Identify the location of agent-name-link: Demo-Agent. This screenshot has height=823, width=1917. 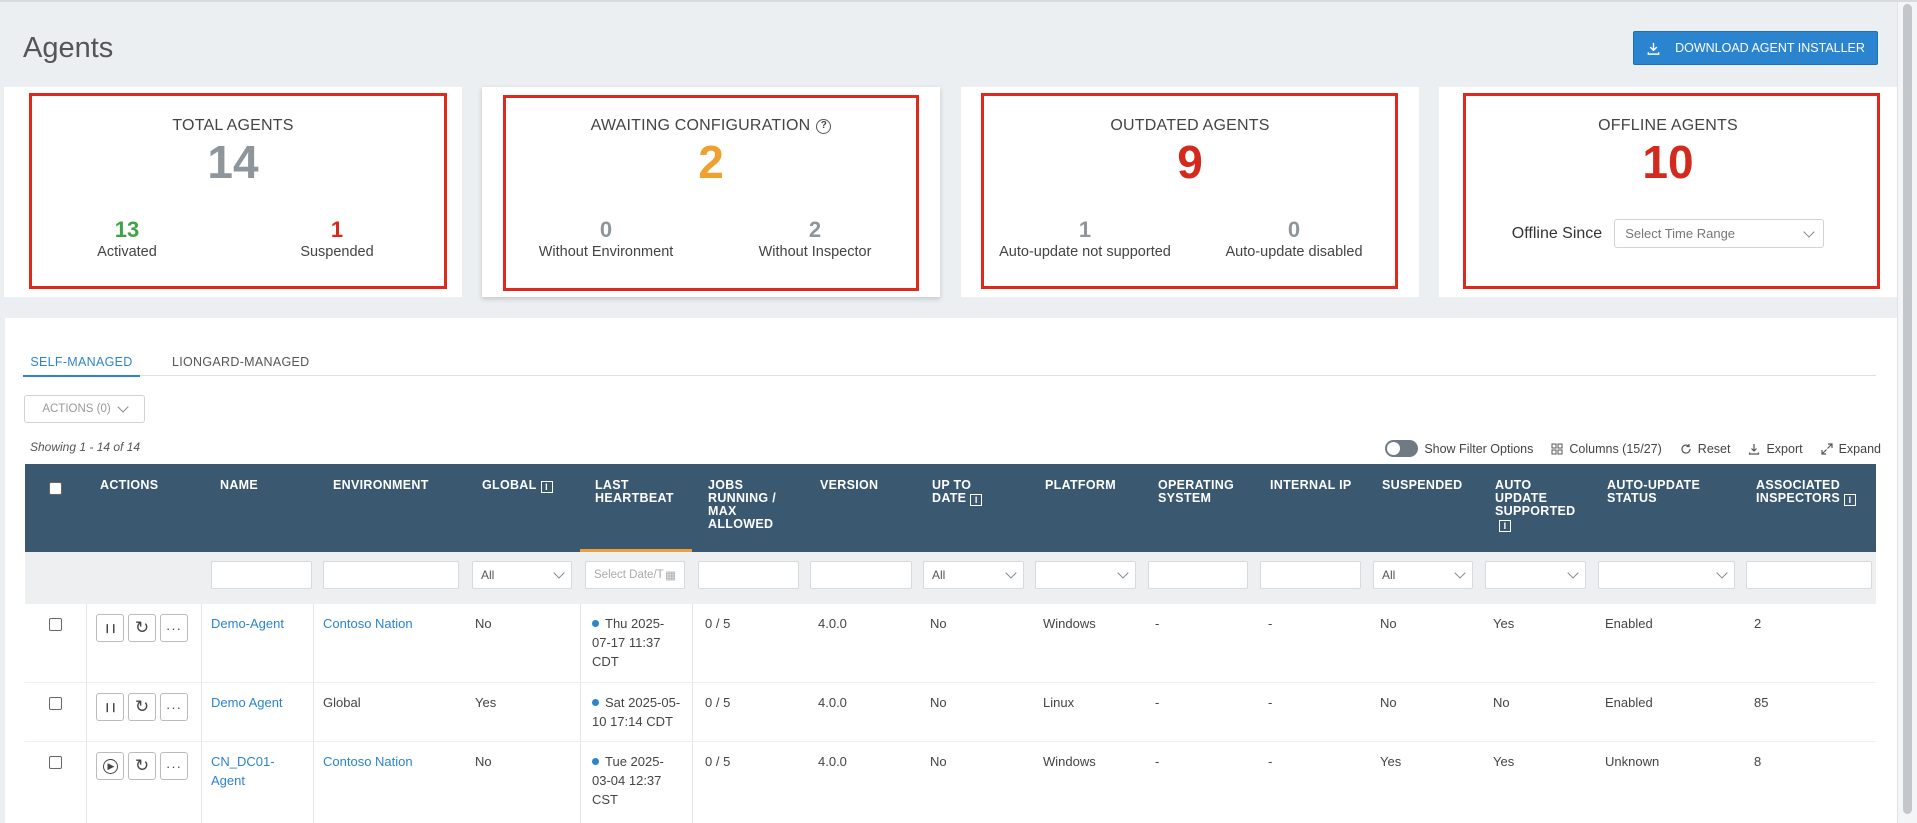
(256, 623).